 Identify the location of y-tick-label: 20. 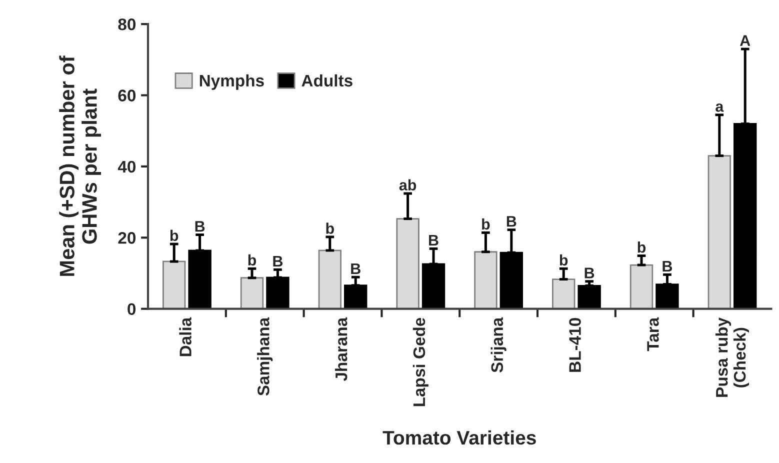
(127, 238).